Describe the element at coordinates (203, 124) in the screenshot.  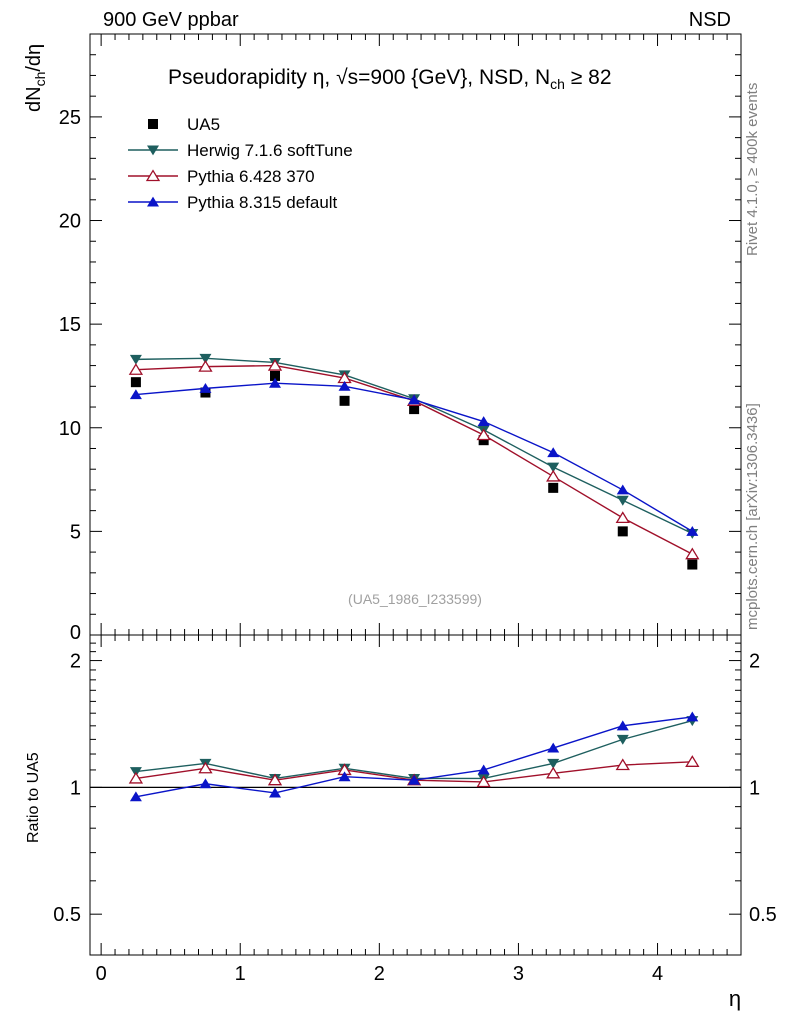
I see `legend-label: UA5` at that location.